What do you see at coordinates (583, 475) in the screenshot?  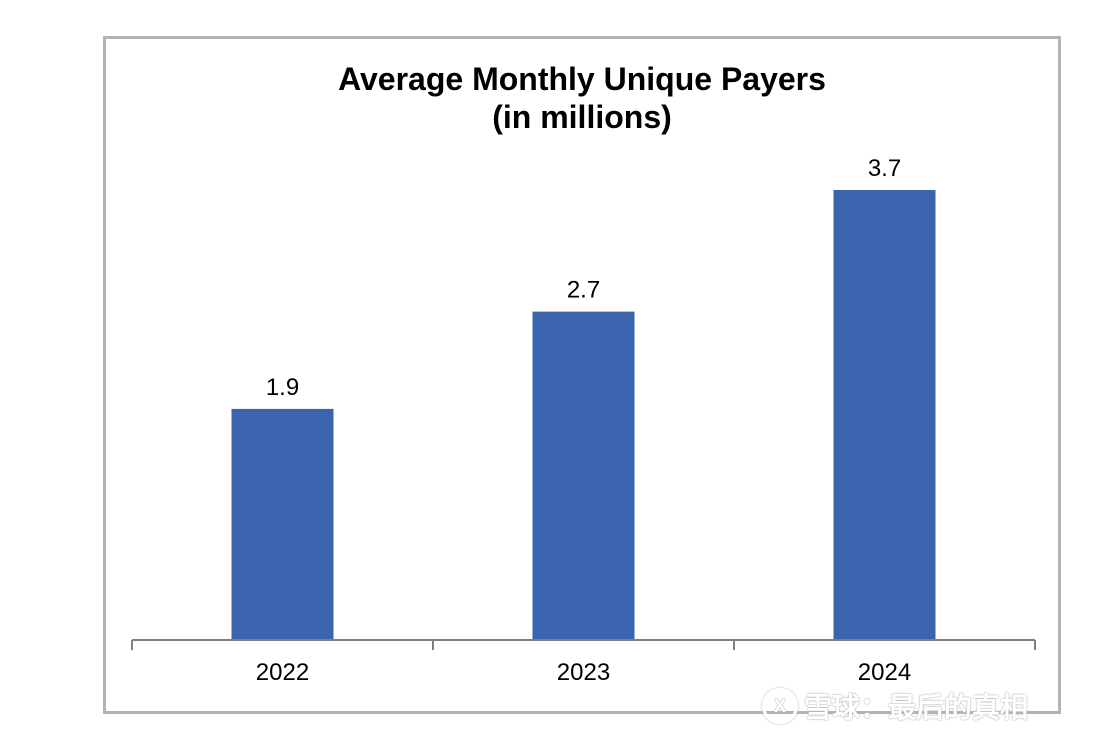 I see `bar-2023` at bounding box center [583, 475].